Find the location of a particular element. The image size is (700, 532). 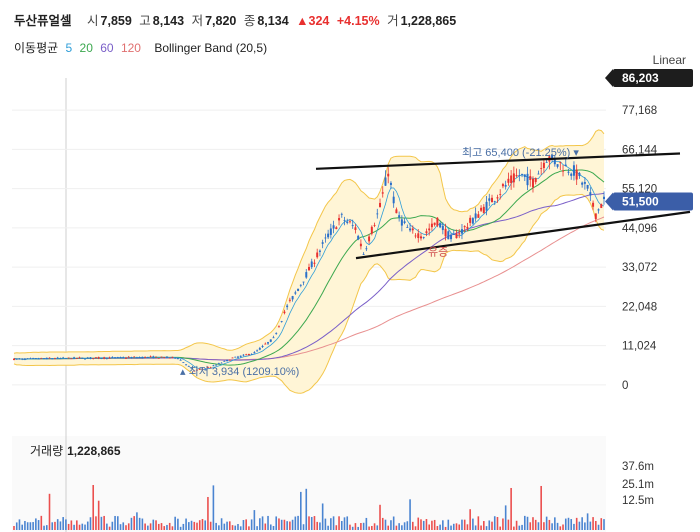

stock-name: 두산퓨얼셀 is located at coordinates (43, 21).